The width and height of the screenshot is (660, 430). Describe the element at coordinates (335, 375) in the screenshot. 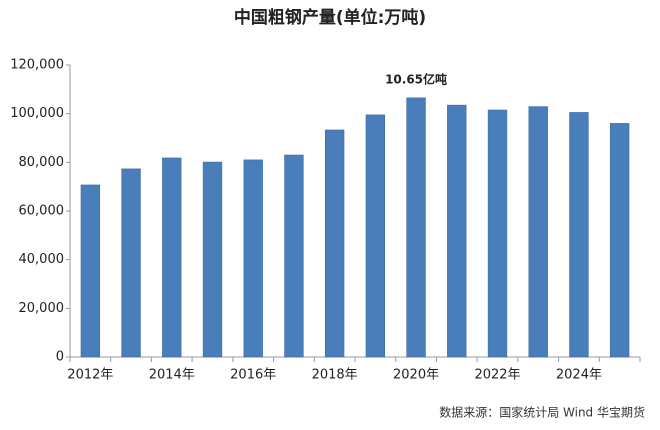

I see `x-tick-label: 2018年` at that location.